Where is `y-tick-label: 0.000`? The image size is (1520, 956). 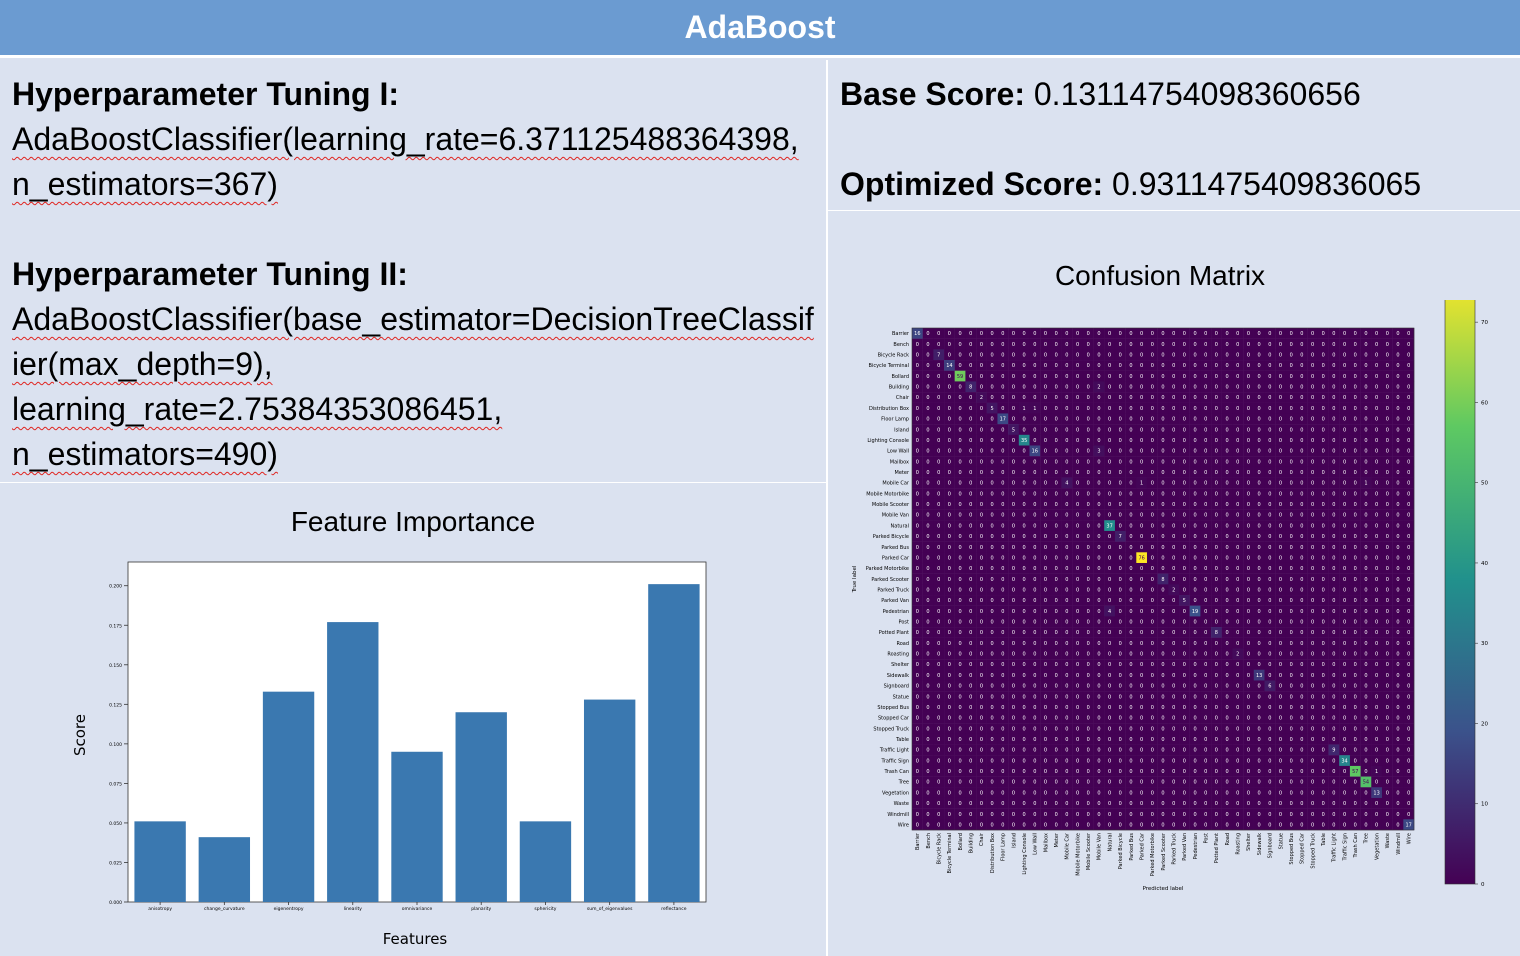 y-tick-label: 0.000 is located at coordinates (115, 903).